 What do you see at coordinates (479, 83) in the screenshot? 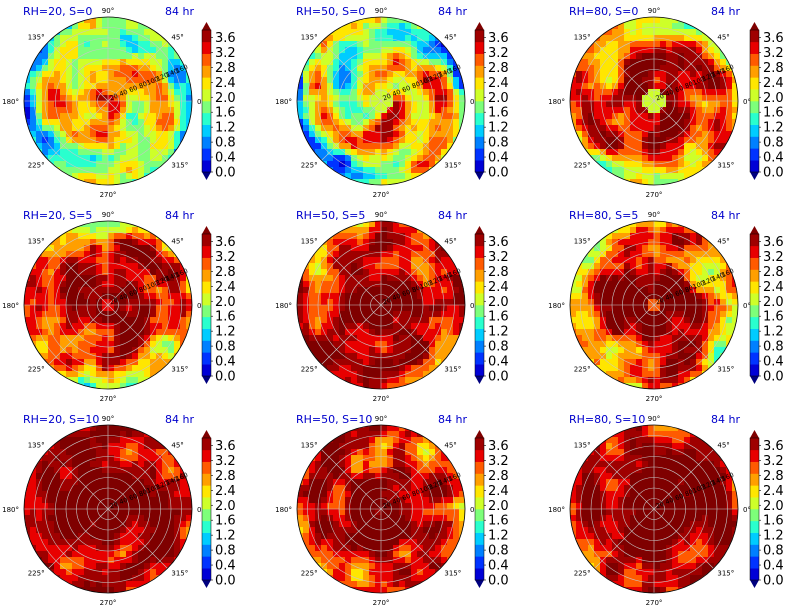
I see `colorbar-segment` at bounding box center [479, 83].